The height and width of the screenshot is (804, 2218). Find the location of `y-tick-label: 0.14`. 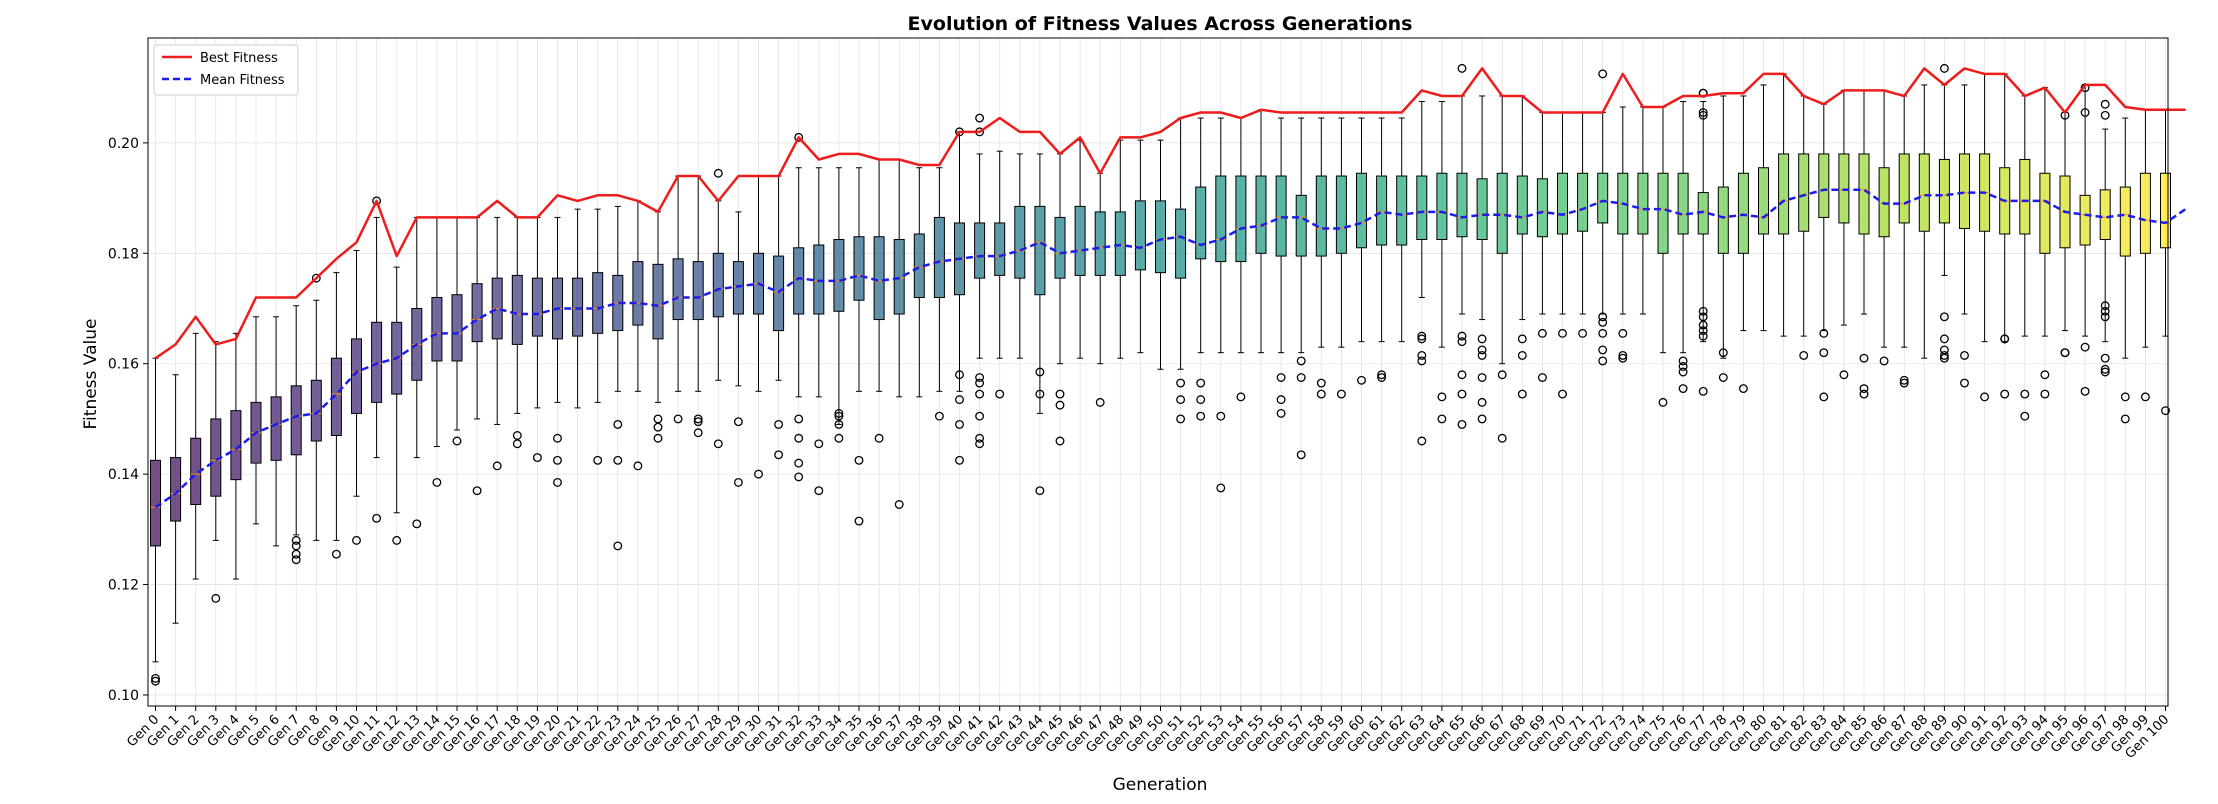

y-tick-label: 0.14 is located at coordinates (123, 475).